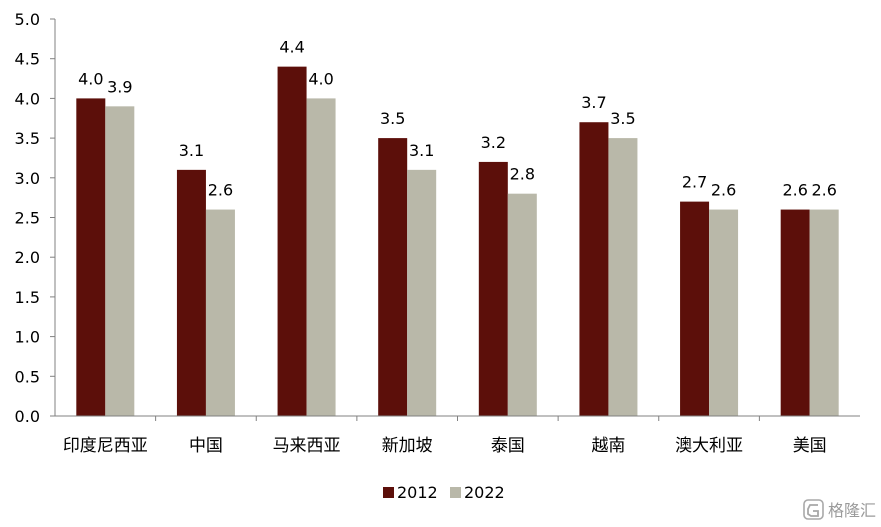 Image resolution: width=881 pixels, height=527 pixels. What do you see at coordinates (388, 492) in the screenshot?
I see `legend-swatch-2012` at bounding box center [388, 492].